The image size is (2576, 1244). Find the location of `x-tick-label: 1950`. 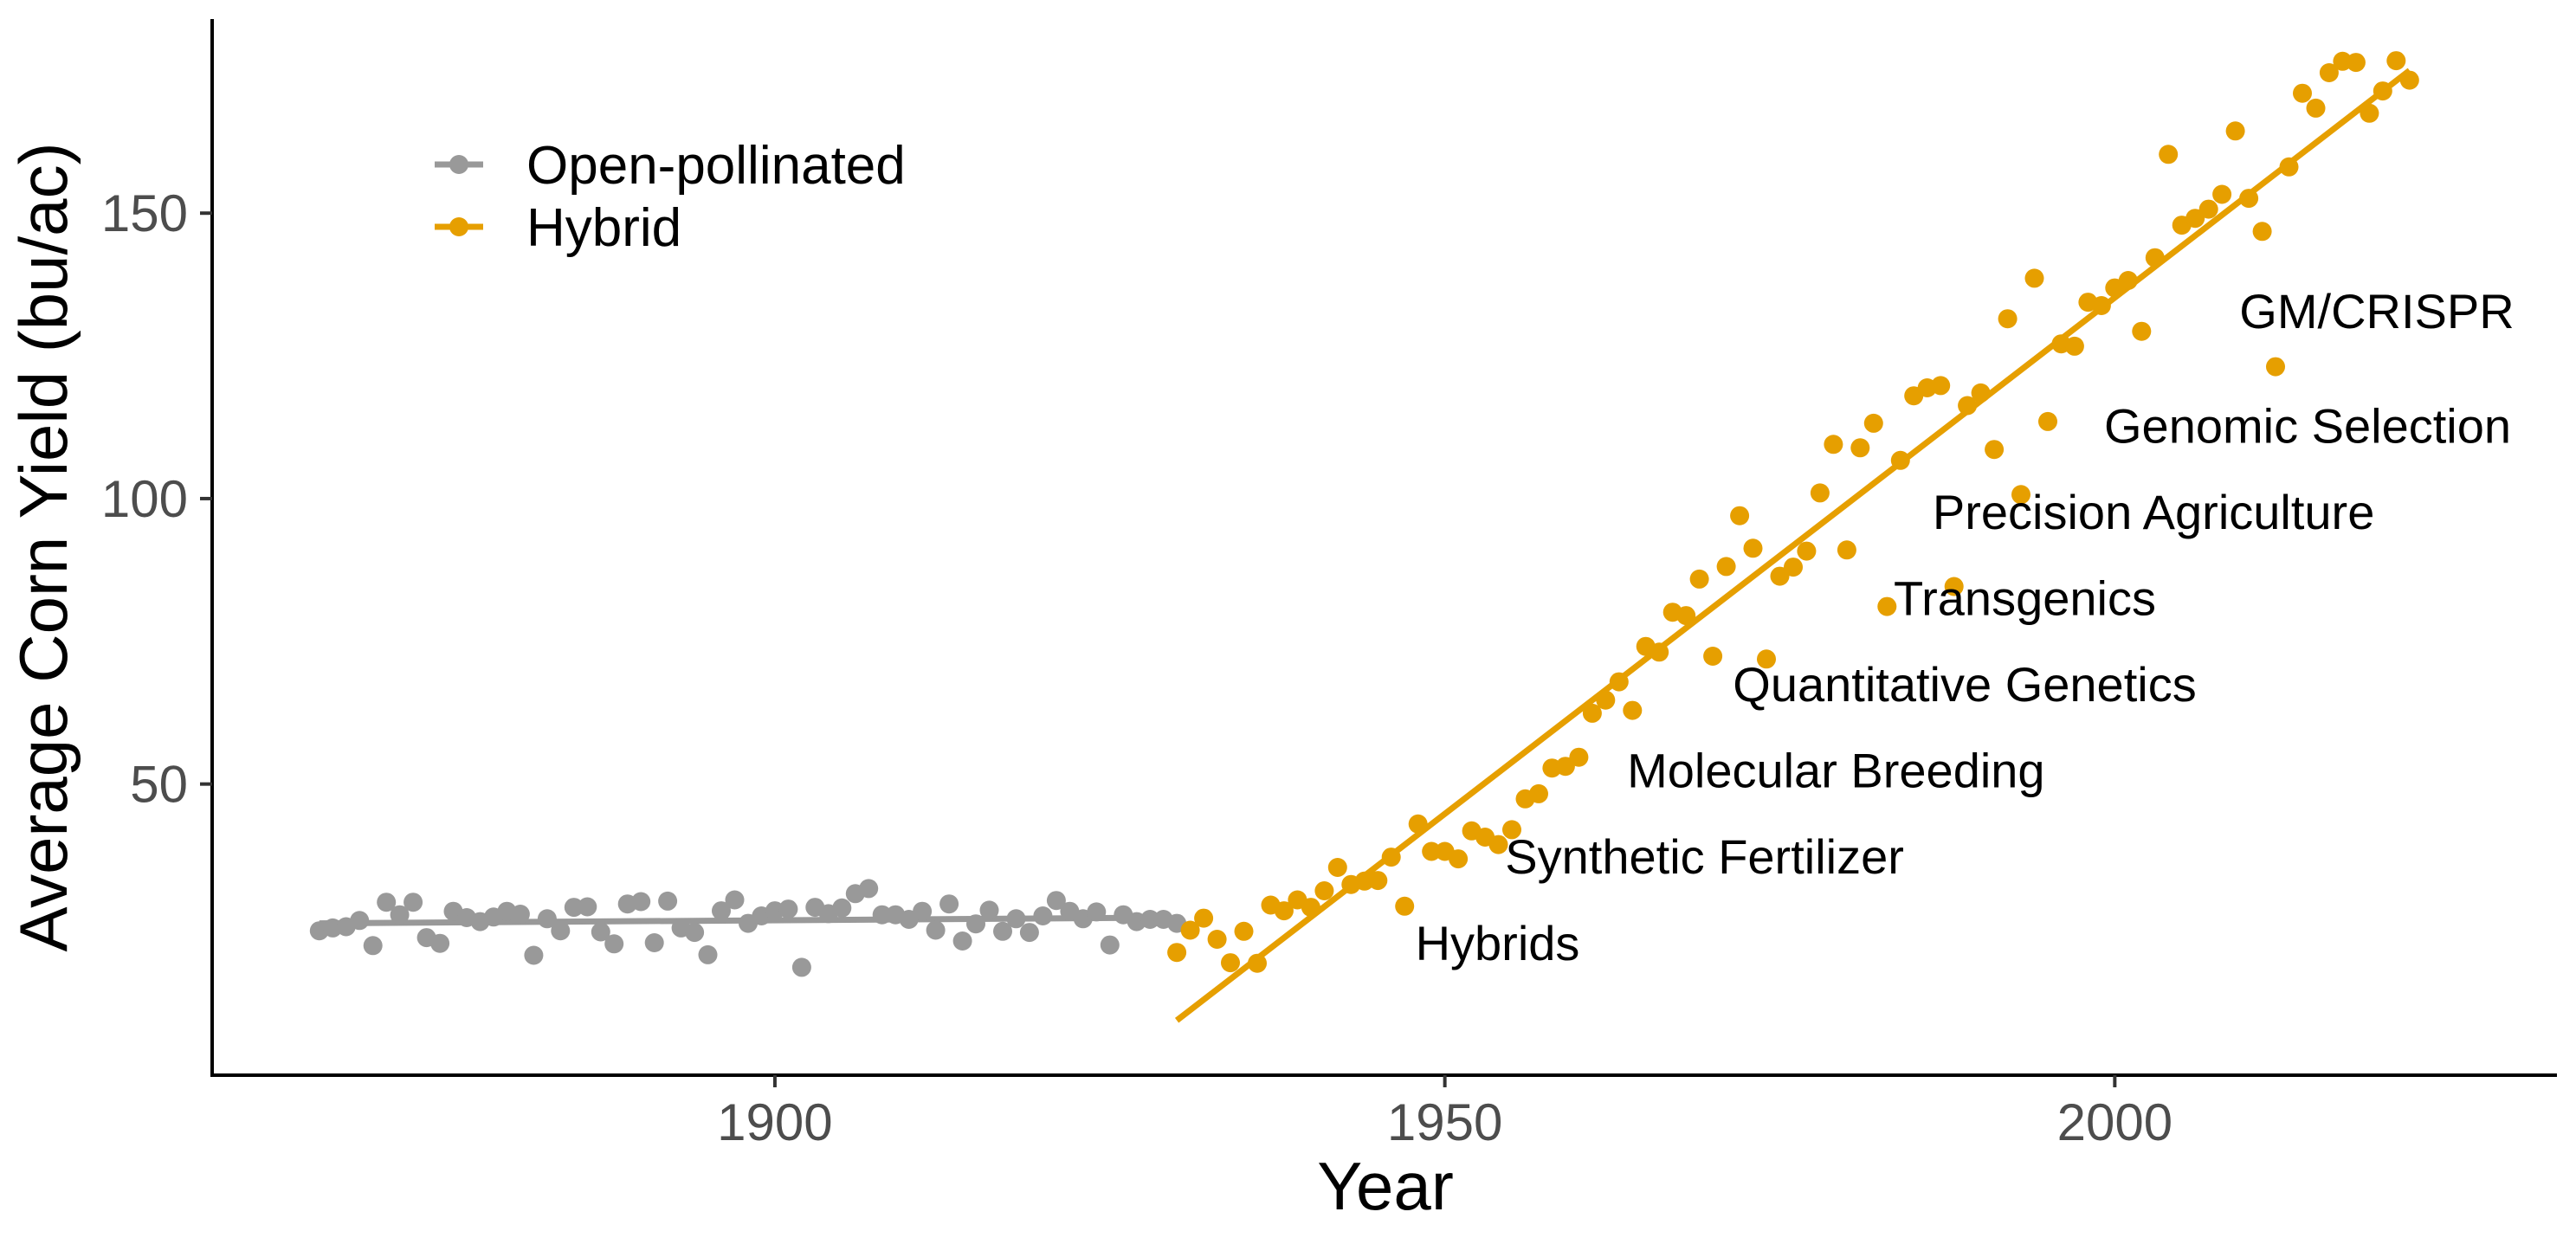

x-tick-label: 1950 is located at coordinates (1445, 1122).